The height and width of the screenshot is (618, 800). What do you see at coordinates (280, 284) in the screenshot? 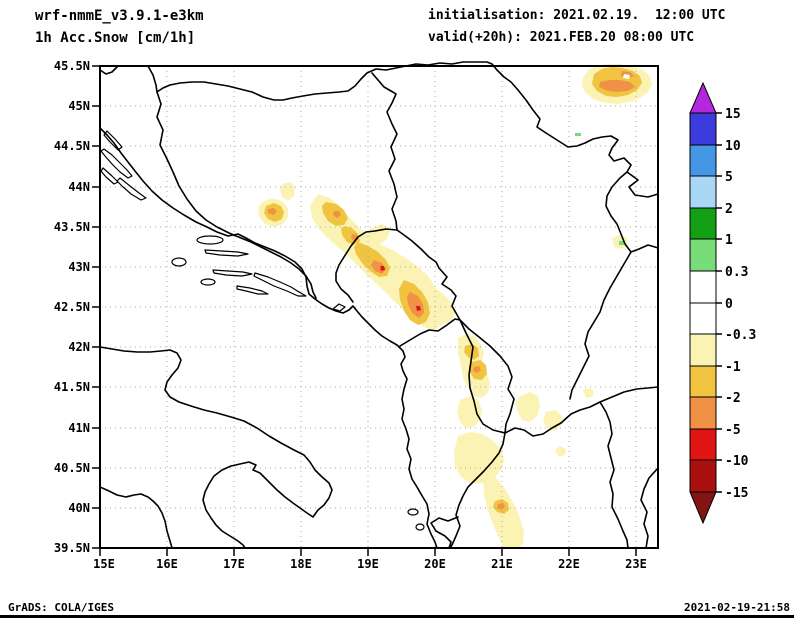
I see `peninsula-peljesac` at bounding box center [280, 284].